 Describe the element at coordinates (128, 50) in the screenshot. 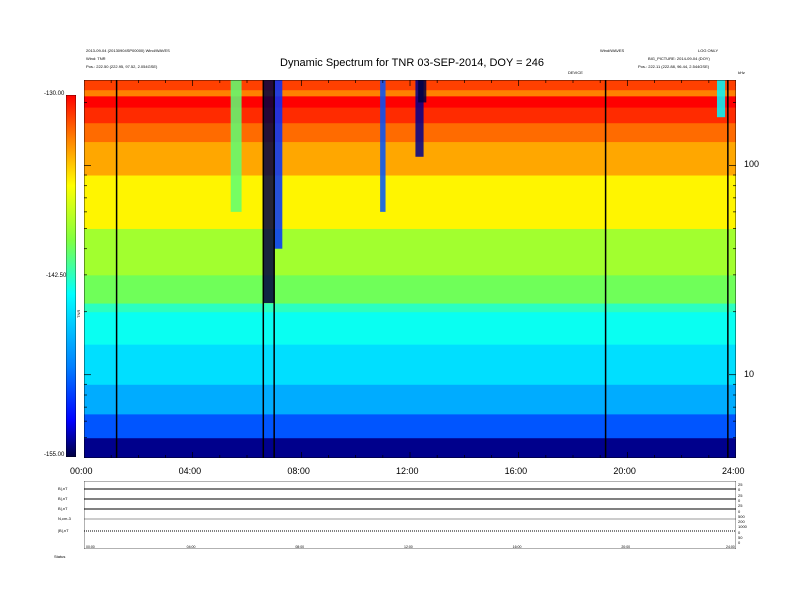

I see `meta-left-1: 2013-09-04 (20130904SP00000) Wind/WAVES` at that location.